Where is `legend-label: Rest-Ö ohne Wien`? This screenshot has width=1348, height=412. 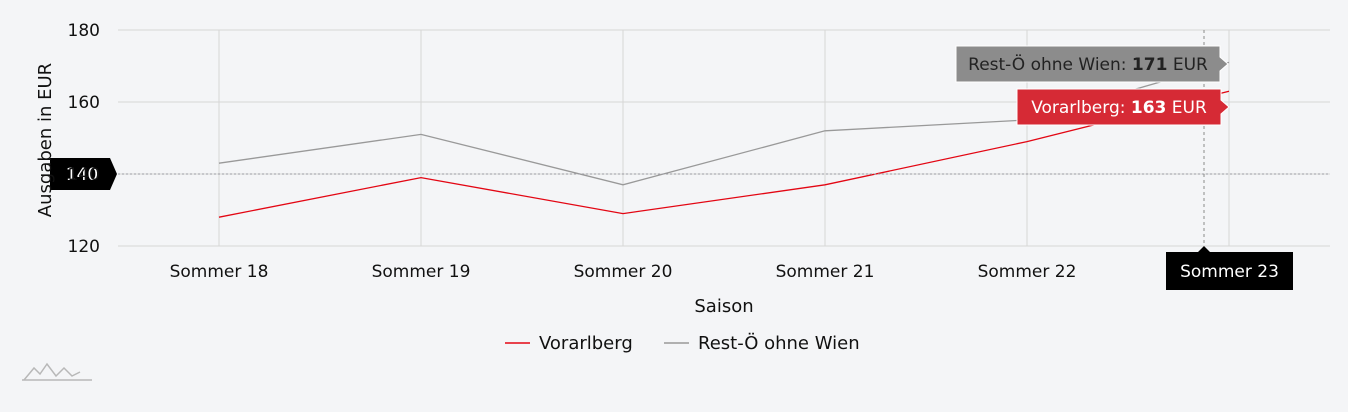 legend-label: Rest-Ö ohne Wien is located at coordinates (779, 343).